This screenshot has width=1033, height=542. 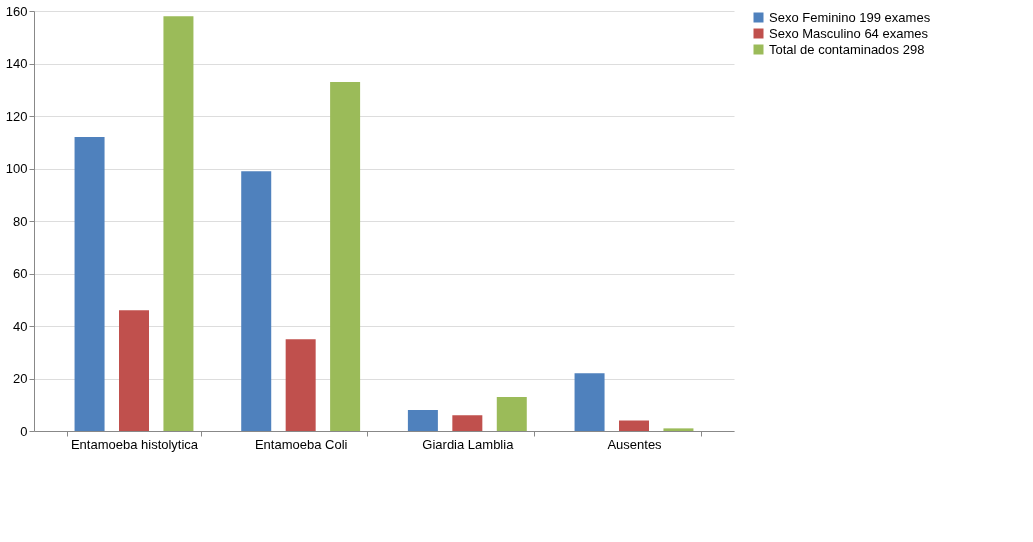 What do you see at coordinates (20, 326) in the screenshot?
I see `y-tick-label: 40` at bounding box center [20, 326].